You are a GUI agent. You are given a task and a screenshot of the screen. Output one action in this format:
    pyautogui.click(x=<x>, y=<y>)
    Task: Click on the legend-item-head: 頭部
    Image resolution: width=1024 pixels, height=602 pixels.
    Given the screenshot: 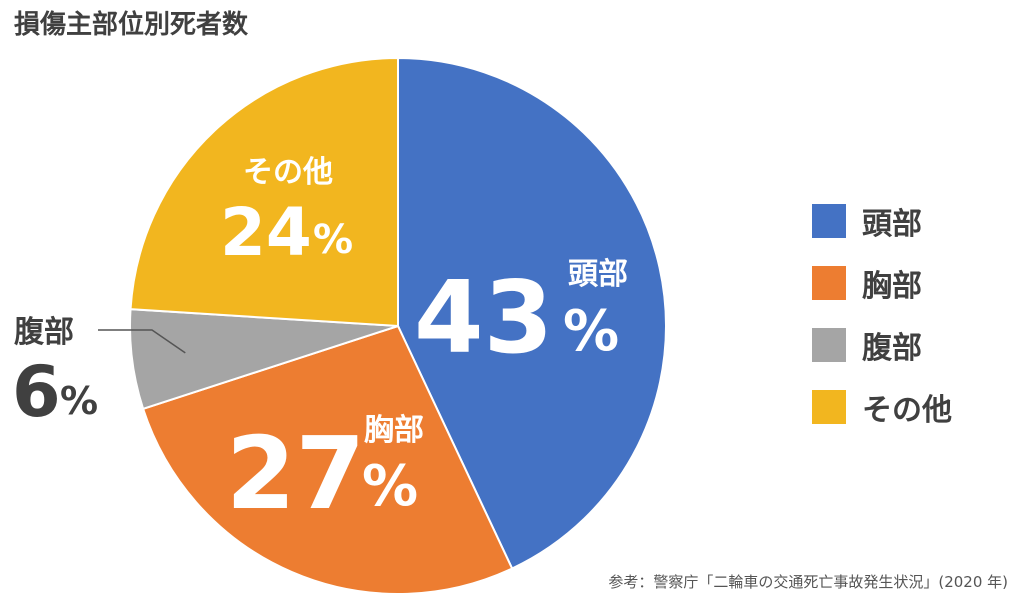 What is the action you would take?
    pyautogui.click(x=882, y=221)
    